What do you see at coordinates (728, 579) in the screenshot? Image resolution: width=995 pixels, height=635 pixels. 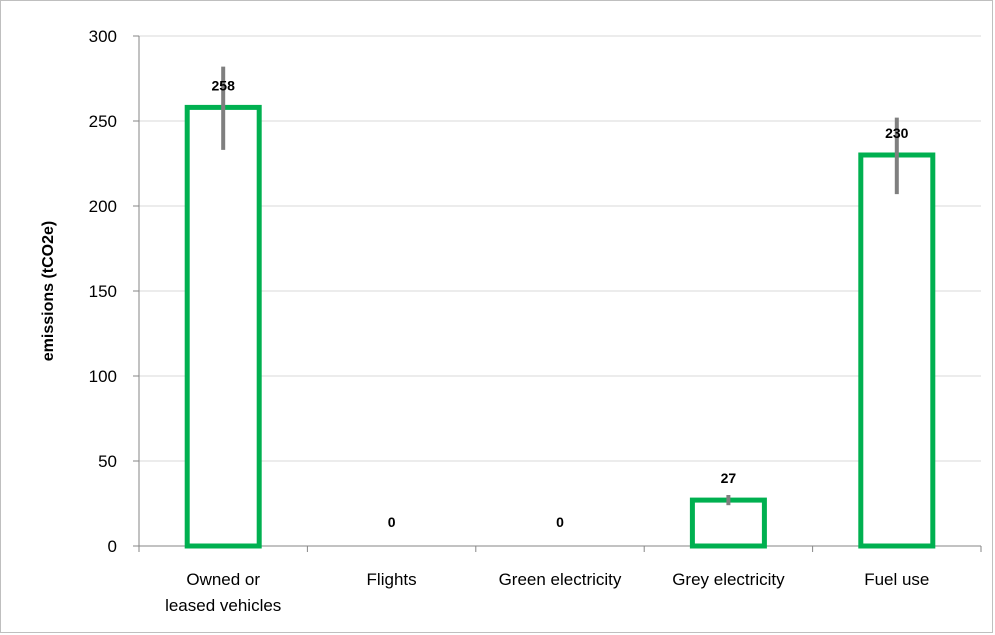 I see `x-tick-label: Grey electricity` at bounding box center [728, 579].